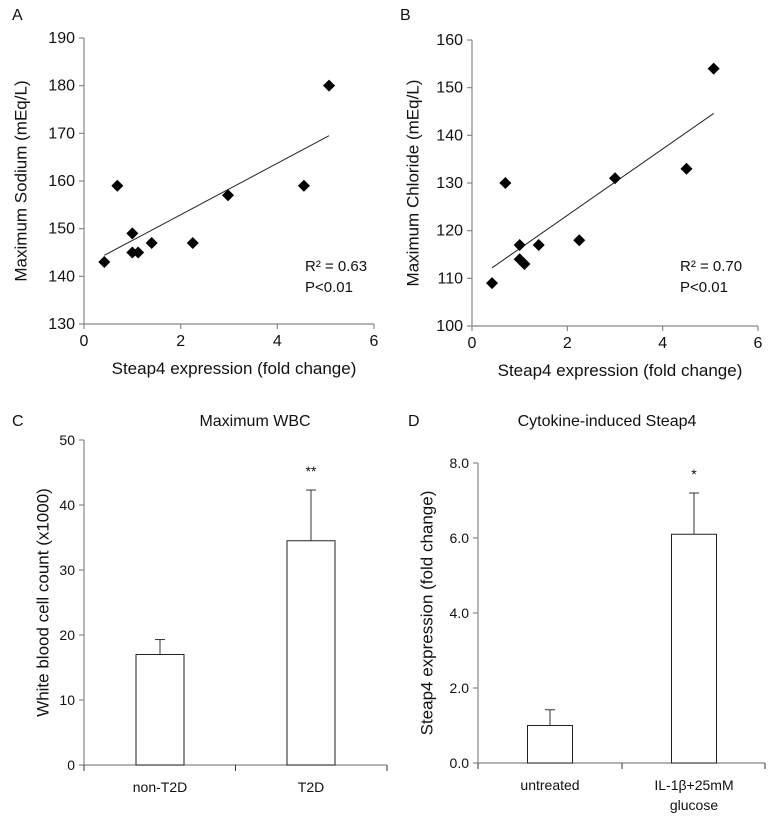  What do you see at coordinates (160, 787) in the screenshot?
I see `x-category-label: non-T2D` at bounding box center [160, 787].